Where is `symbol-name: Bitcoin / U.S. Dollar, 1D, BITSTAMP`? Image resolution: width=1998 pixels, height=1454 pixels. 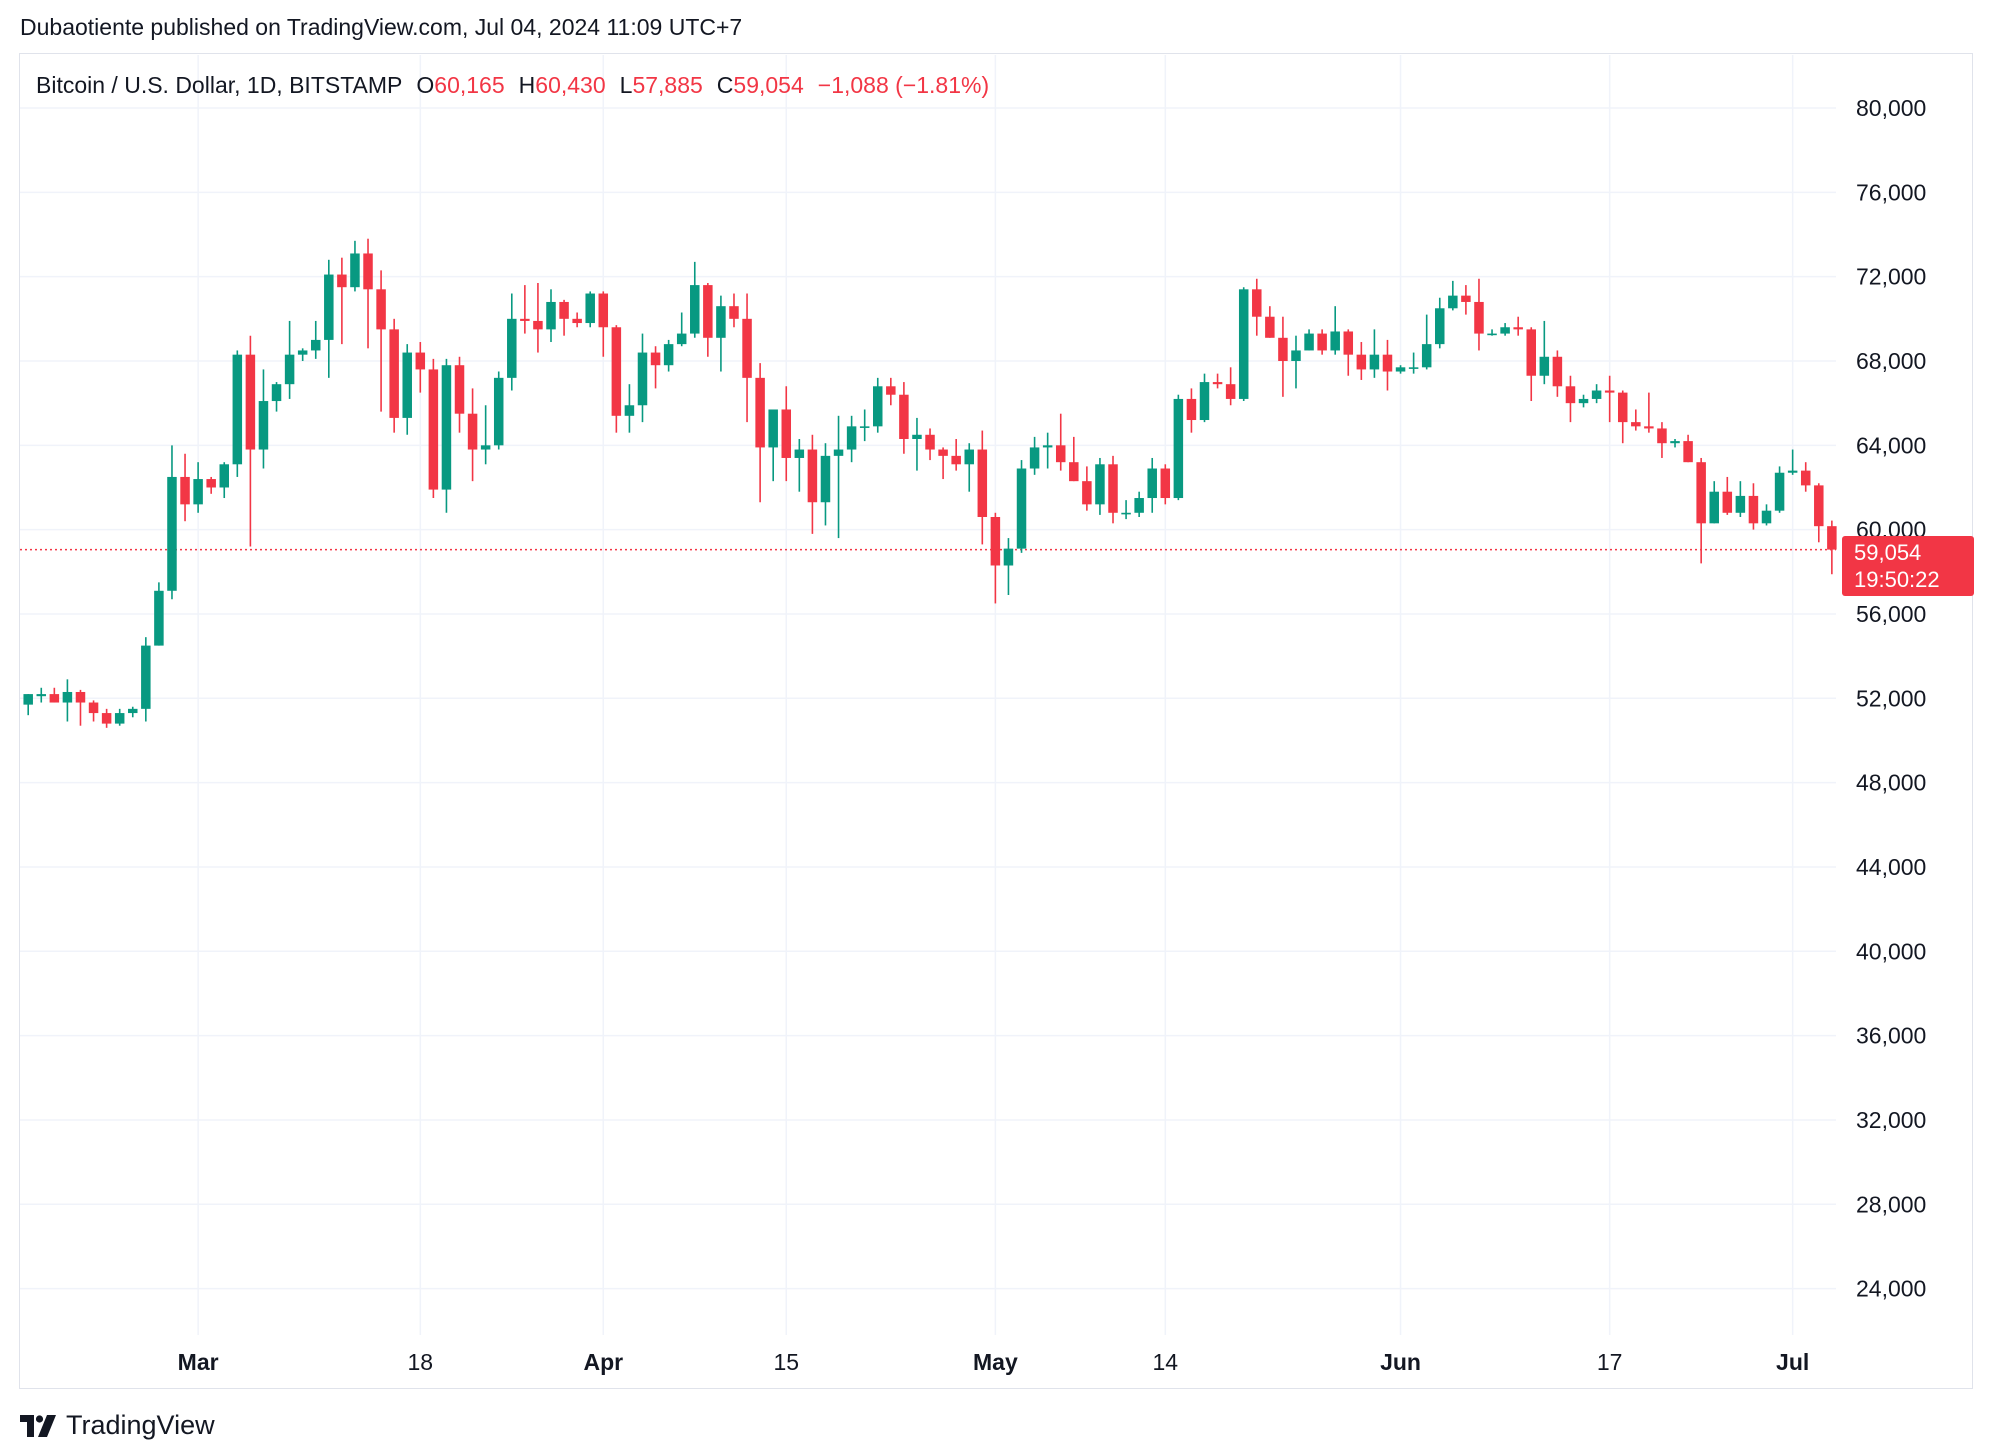 symbol-name: Bitcoin / U.S. Dollar, 1D, BITSTAMP is located at coordinates (219, 85).